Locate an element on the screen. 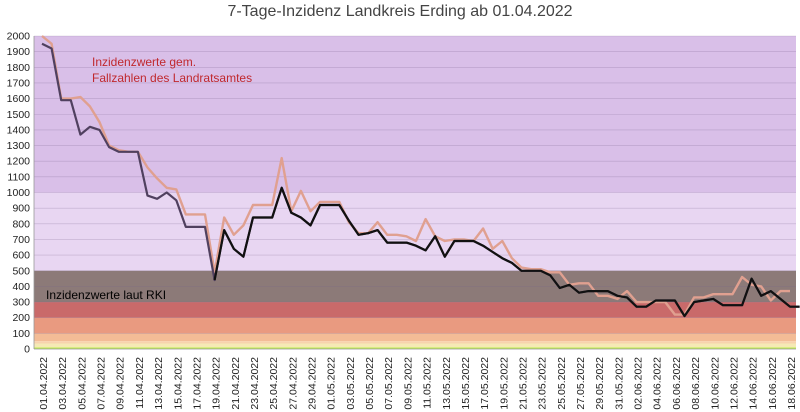 Image resolution: width=800 pixels, height=412 pixels. x-tick-label: 17.05.2022 is located at coordinates (485, 383).